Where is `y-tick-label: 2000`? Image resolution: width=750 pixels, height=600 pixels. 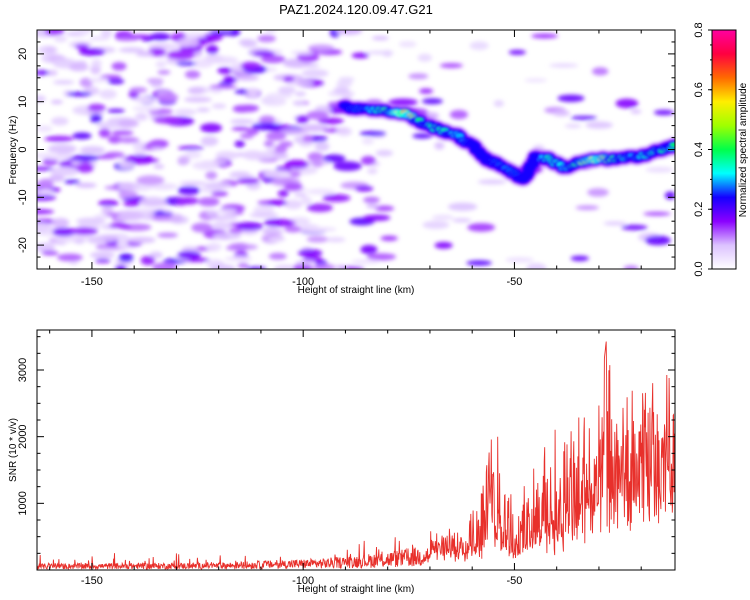
y-tick-label: 2000 is located at coordinates (23, 436).